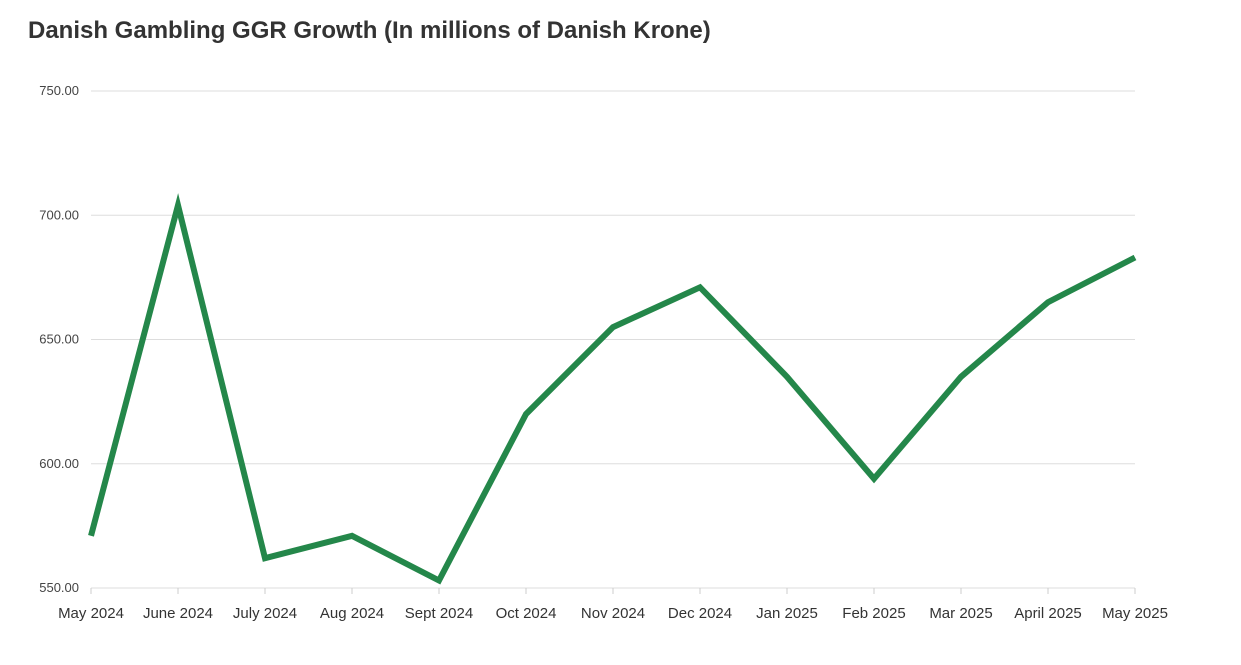 This screenshot has width=1241, height=665. What do you see at coordinates (526, 613) in the screenshot?
I see `x-tick-label: Oct 2024` at bounding box center [526, 613].